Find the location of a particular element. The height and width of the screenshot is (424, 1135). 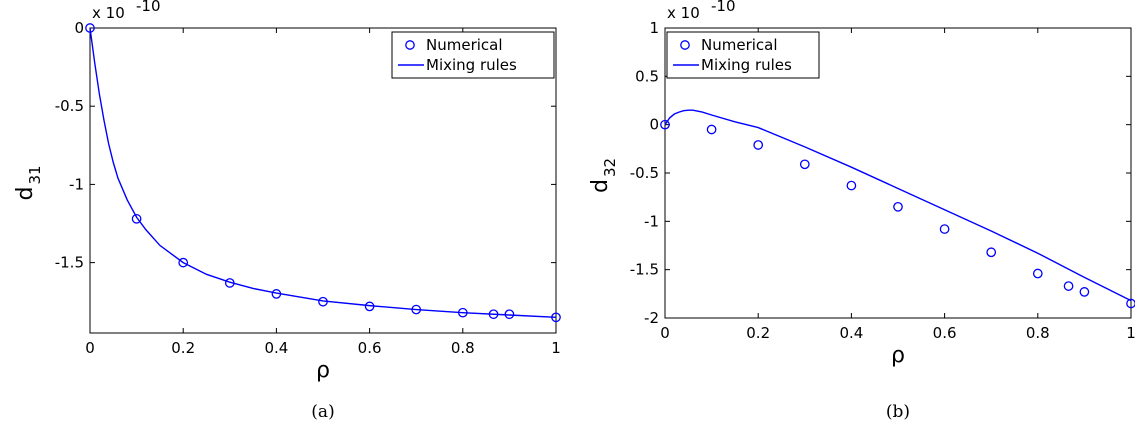

y-axis-label-sub: 31 is located at coordinates (35, 174).